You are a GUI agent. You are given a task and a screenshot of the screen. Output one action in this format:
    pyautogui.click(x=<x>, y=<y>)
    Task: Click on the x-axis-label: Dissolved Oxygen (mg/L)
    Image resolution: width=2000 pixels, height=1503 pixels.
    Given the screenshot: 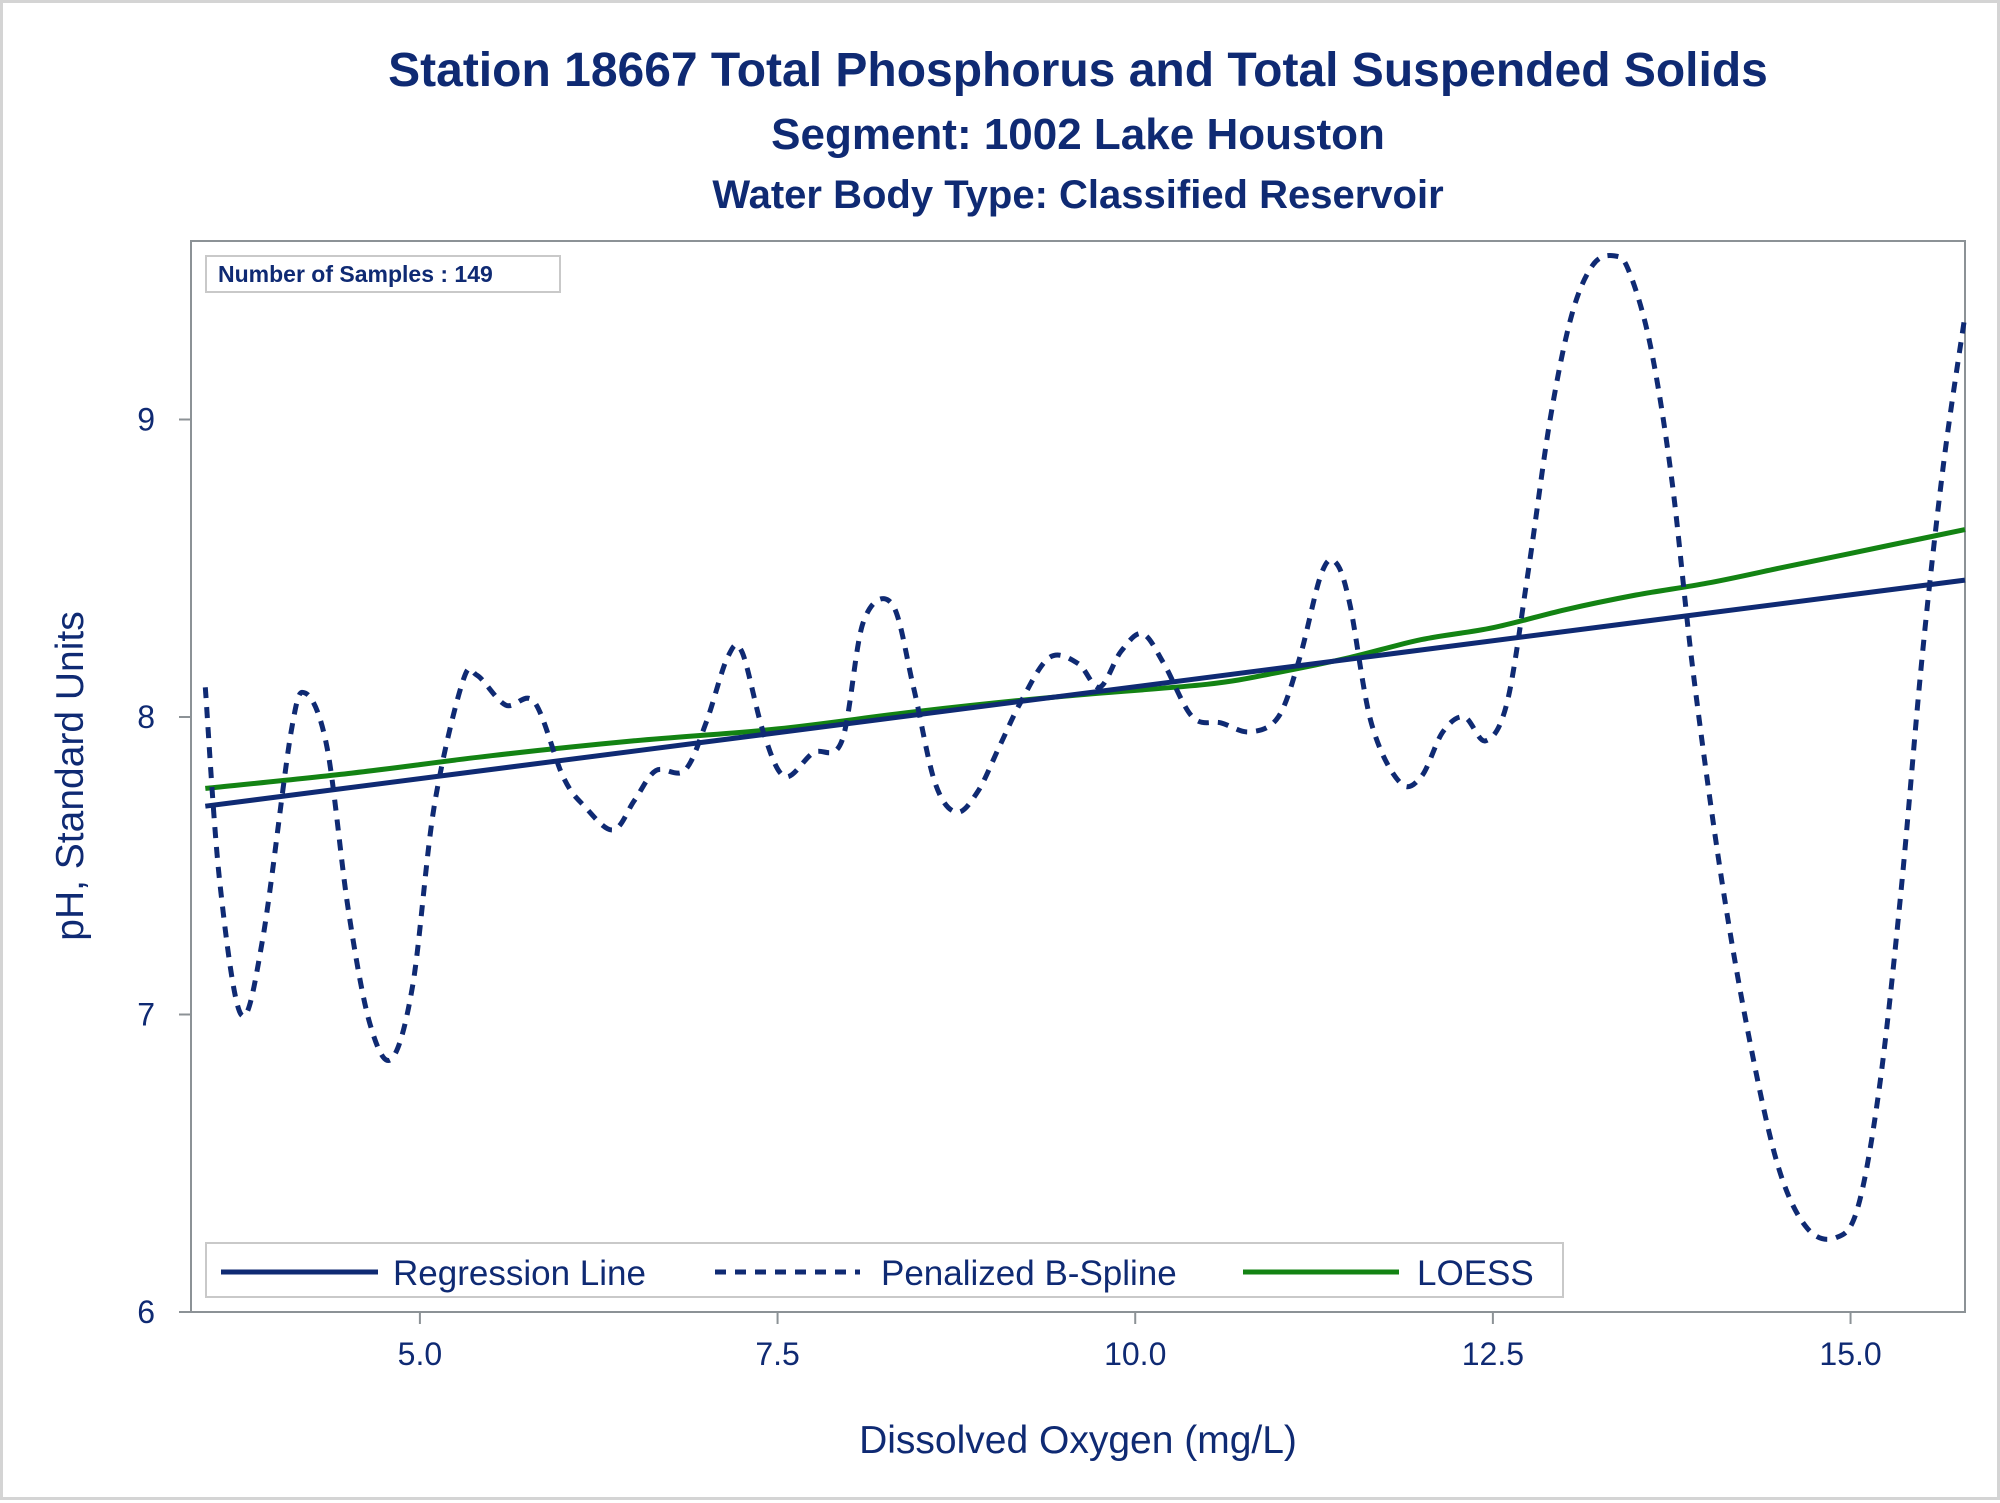 What is the action you would take?
    pyautogui.click(x=1078, y=1440)
    